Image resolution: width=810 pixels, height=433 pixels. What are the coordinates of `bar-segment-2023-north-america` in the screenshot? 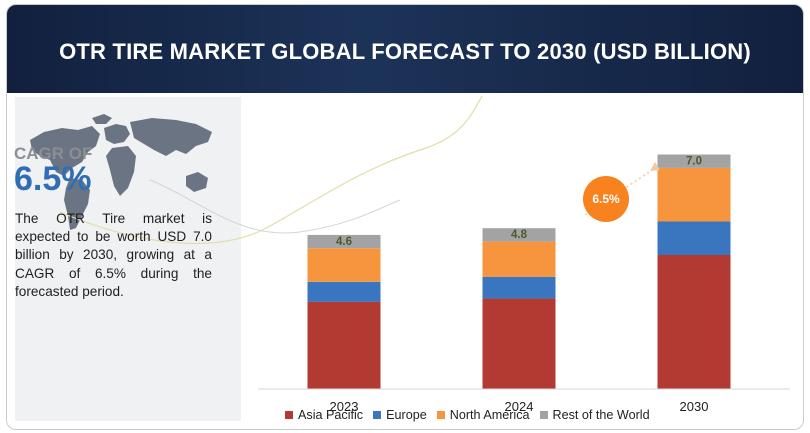 It's located at (344, 265).